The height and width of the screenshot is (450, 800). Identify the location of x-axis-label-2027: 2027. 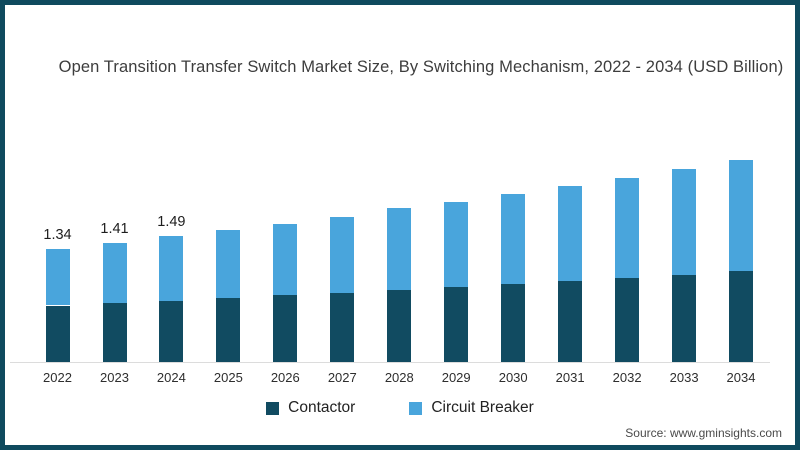
(342, 377).